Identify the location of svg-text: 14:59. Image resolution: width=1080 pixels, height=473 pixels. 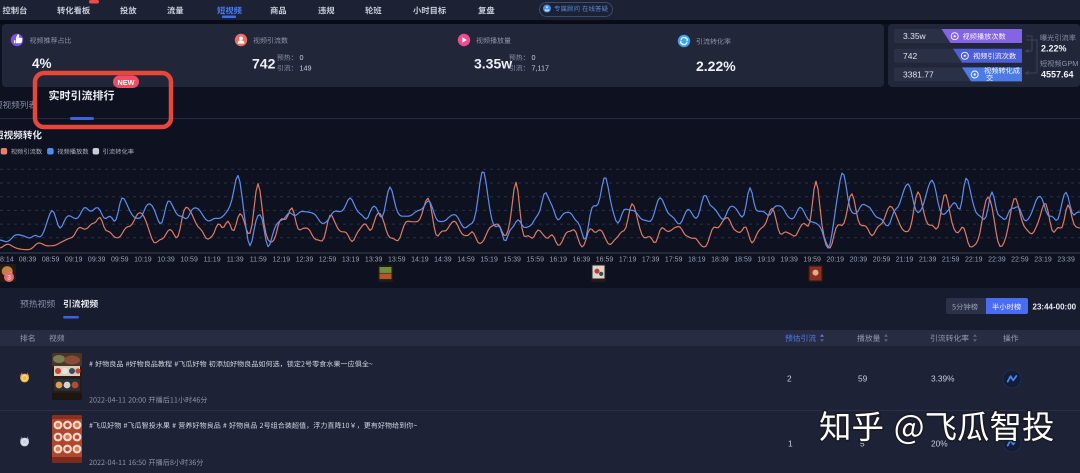
(466, 260).